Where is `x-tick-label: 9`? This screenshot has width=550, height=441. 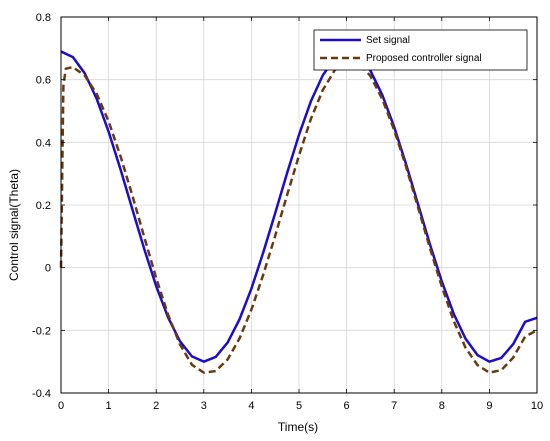 x-tick-label: 9 is located at coordinates (489, 406).